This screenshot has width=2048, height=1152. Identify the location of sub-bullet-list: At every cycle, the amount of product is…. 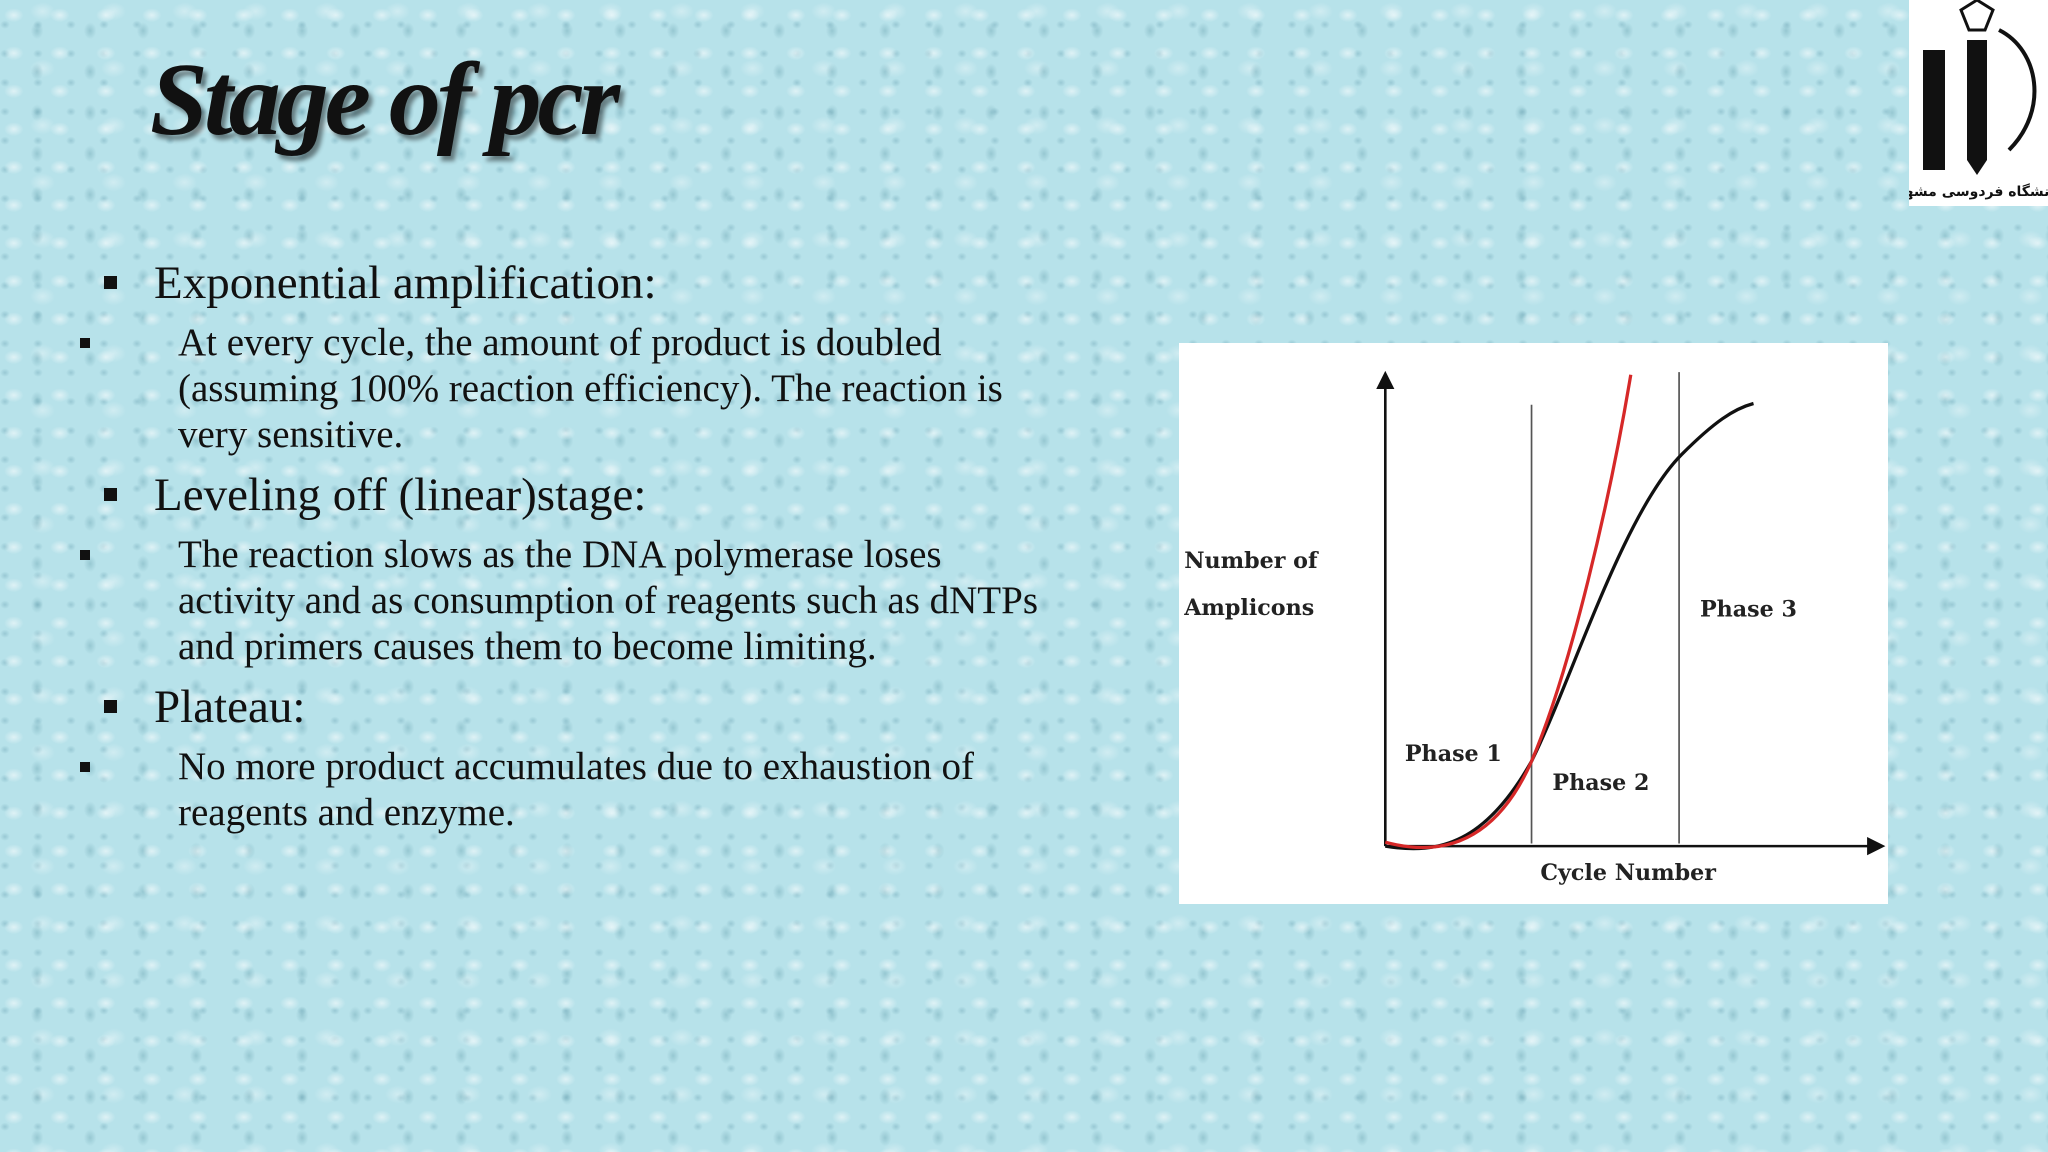
(610, 389).